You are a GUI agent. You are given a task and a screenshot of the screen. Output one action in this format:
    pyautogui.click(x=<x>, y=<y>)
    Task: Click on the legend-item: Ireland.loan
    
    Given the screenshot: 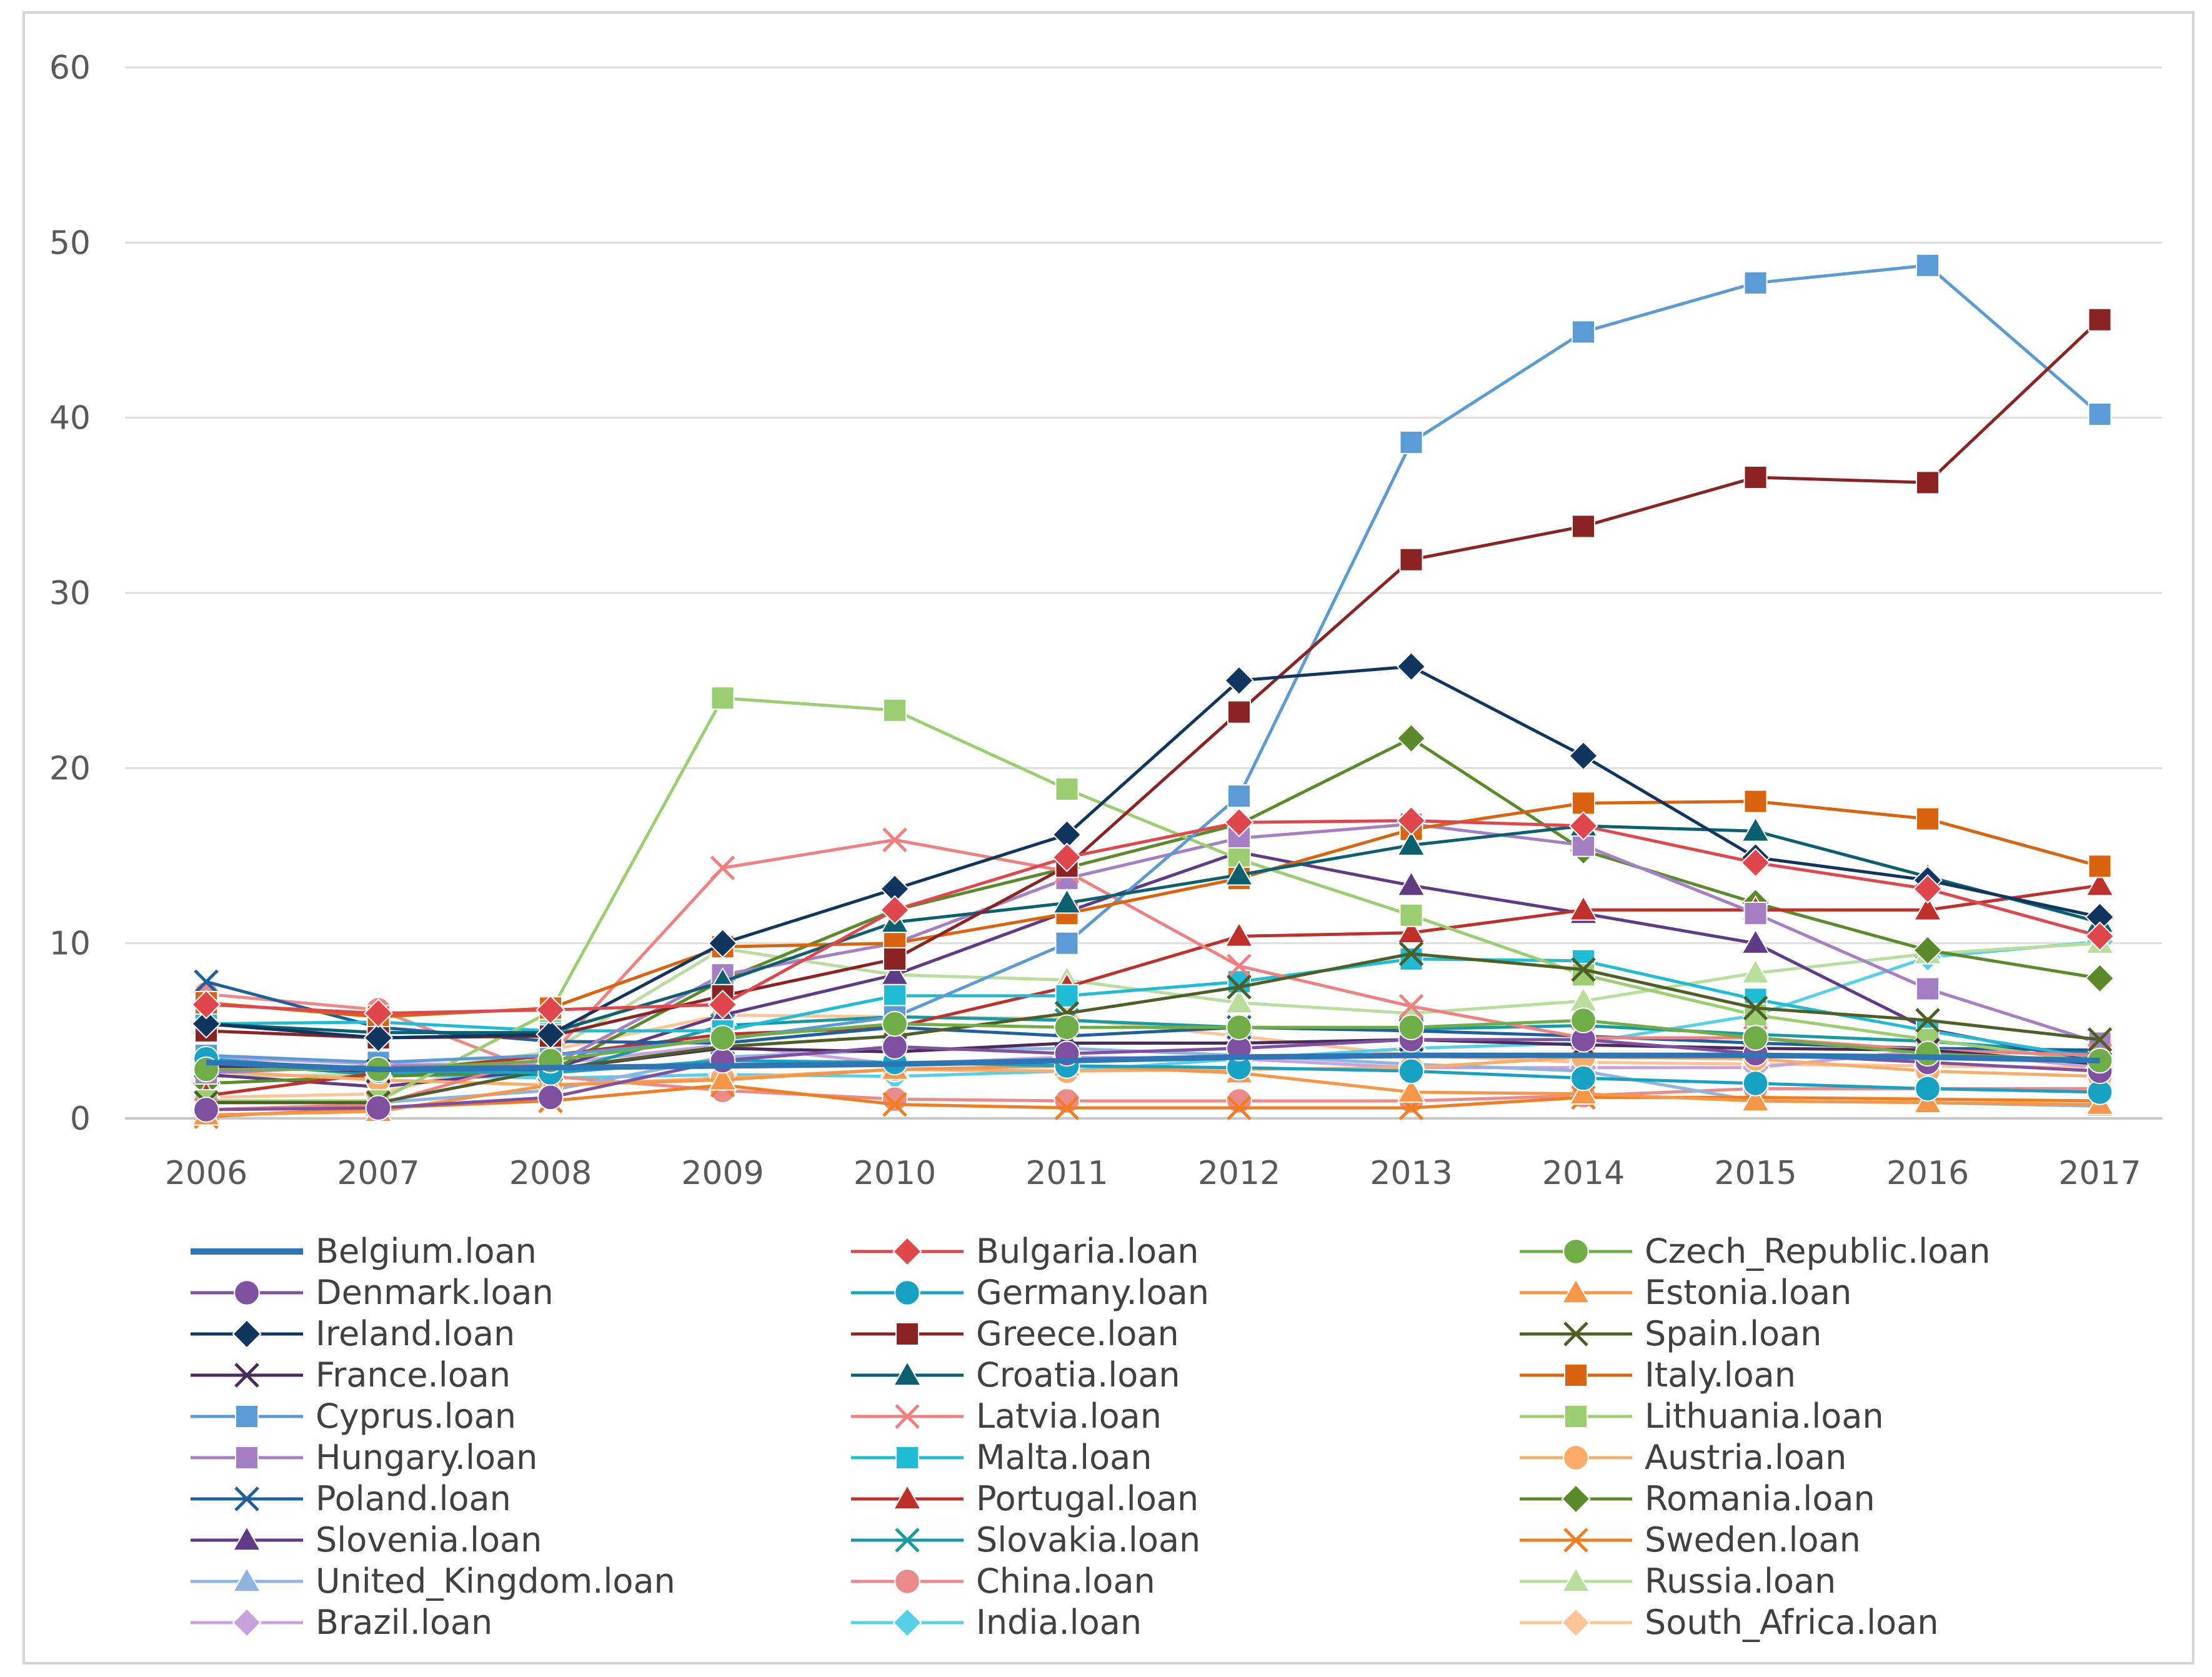 What is the action you would take?
    pyautogui.click(x=353, y=1333)
    